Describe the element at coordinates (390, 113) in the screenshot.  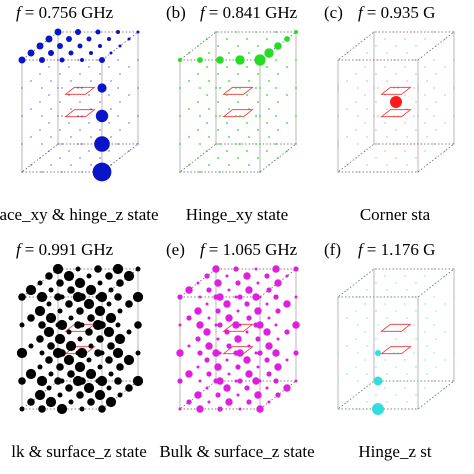
I see `panel: (c) f = 0.935 G Corner sta` at that location.